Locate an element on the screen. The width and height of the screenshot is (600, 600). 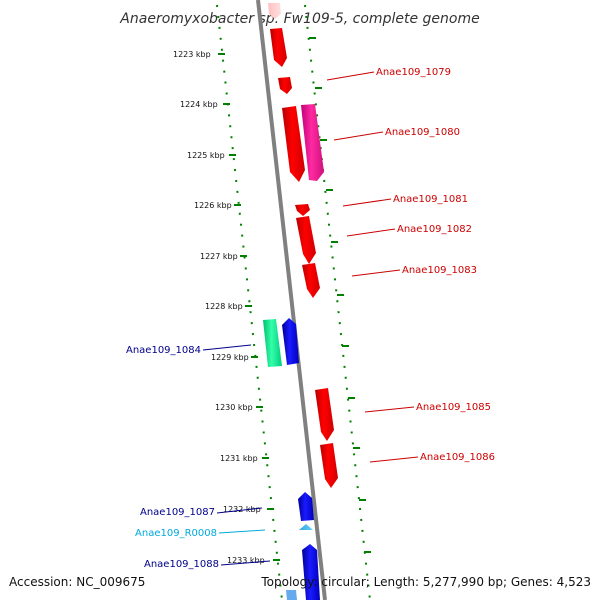
scale-label-1231: 1231 kbp is located at coordinates (239, 458).